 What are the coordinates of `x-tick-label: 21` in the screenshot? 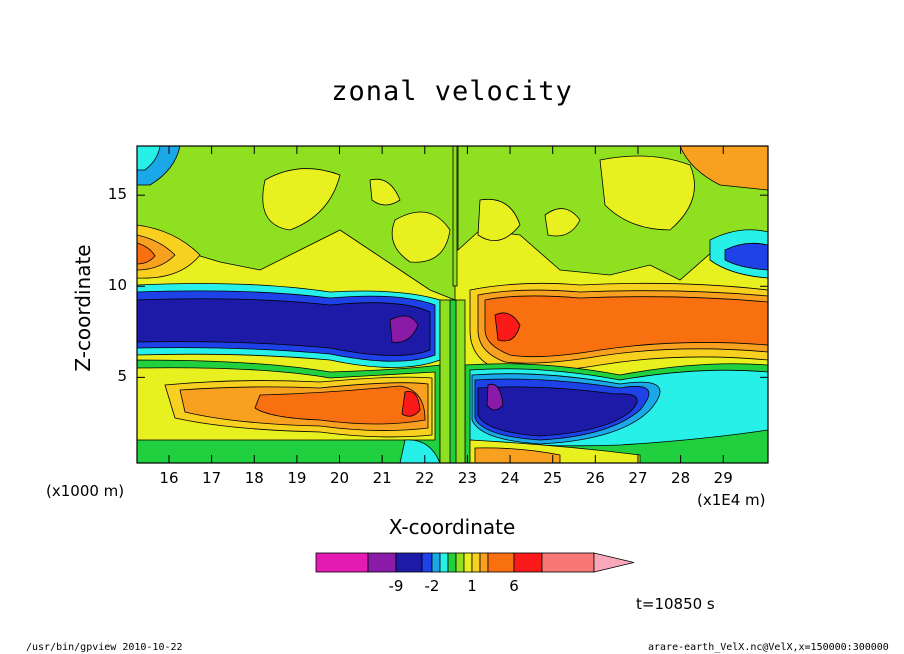 It's located at (382, 478).